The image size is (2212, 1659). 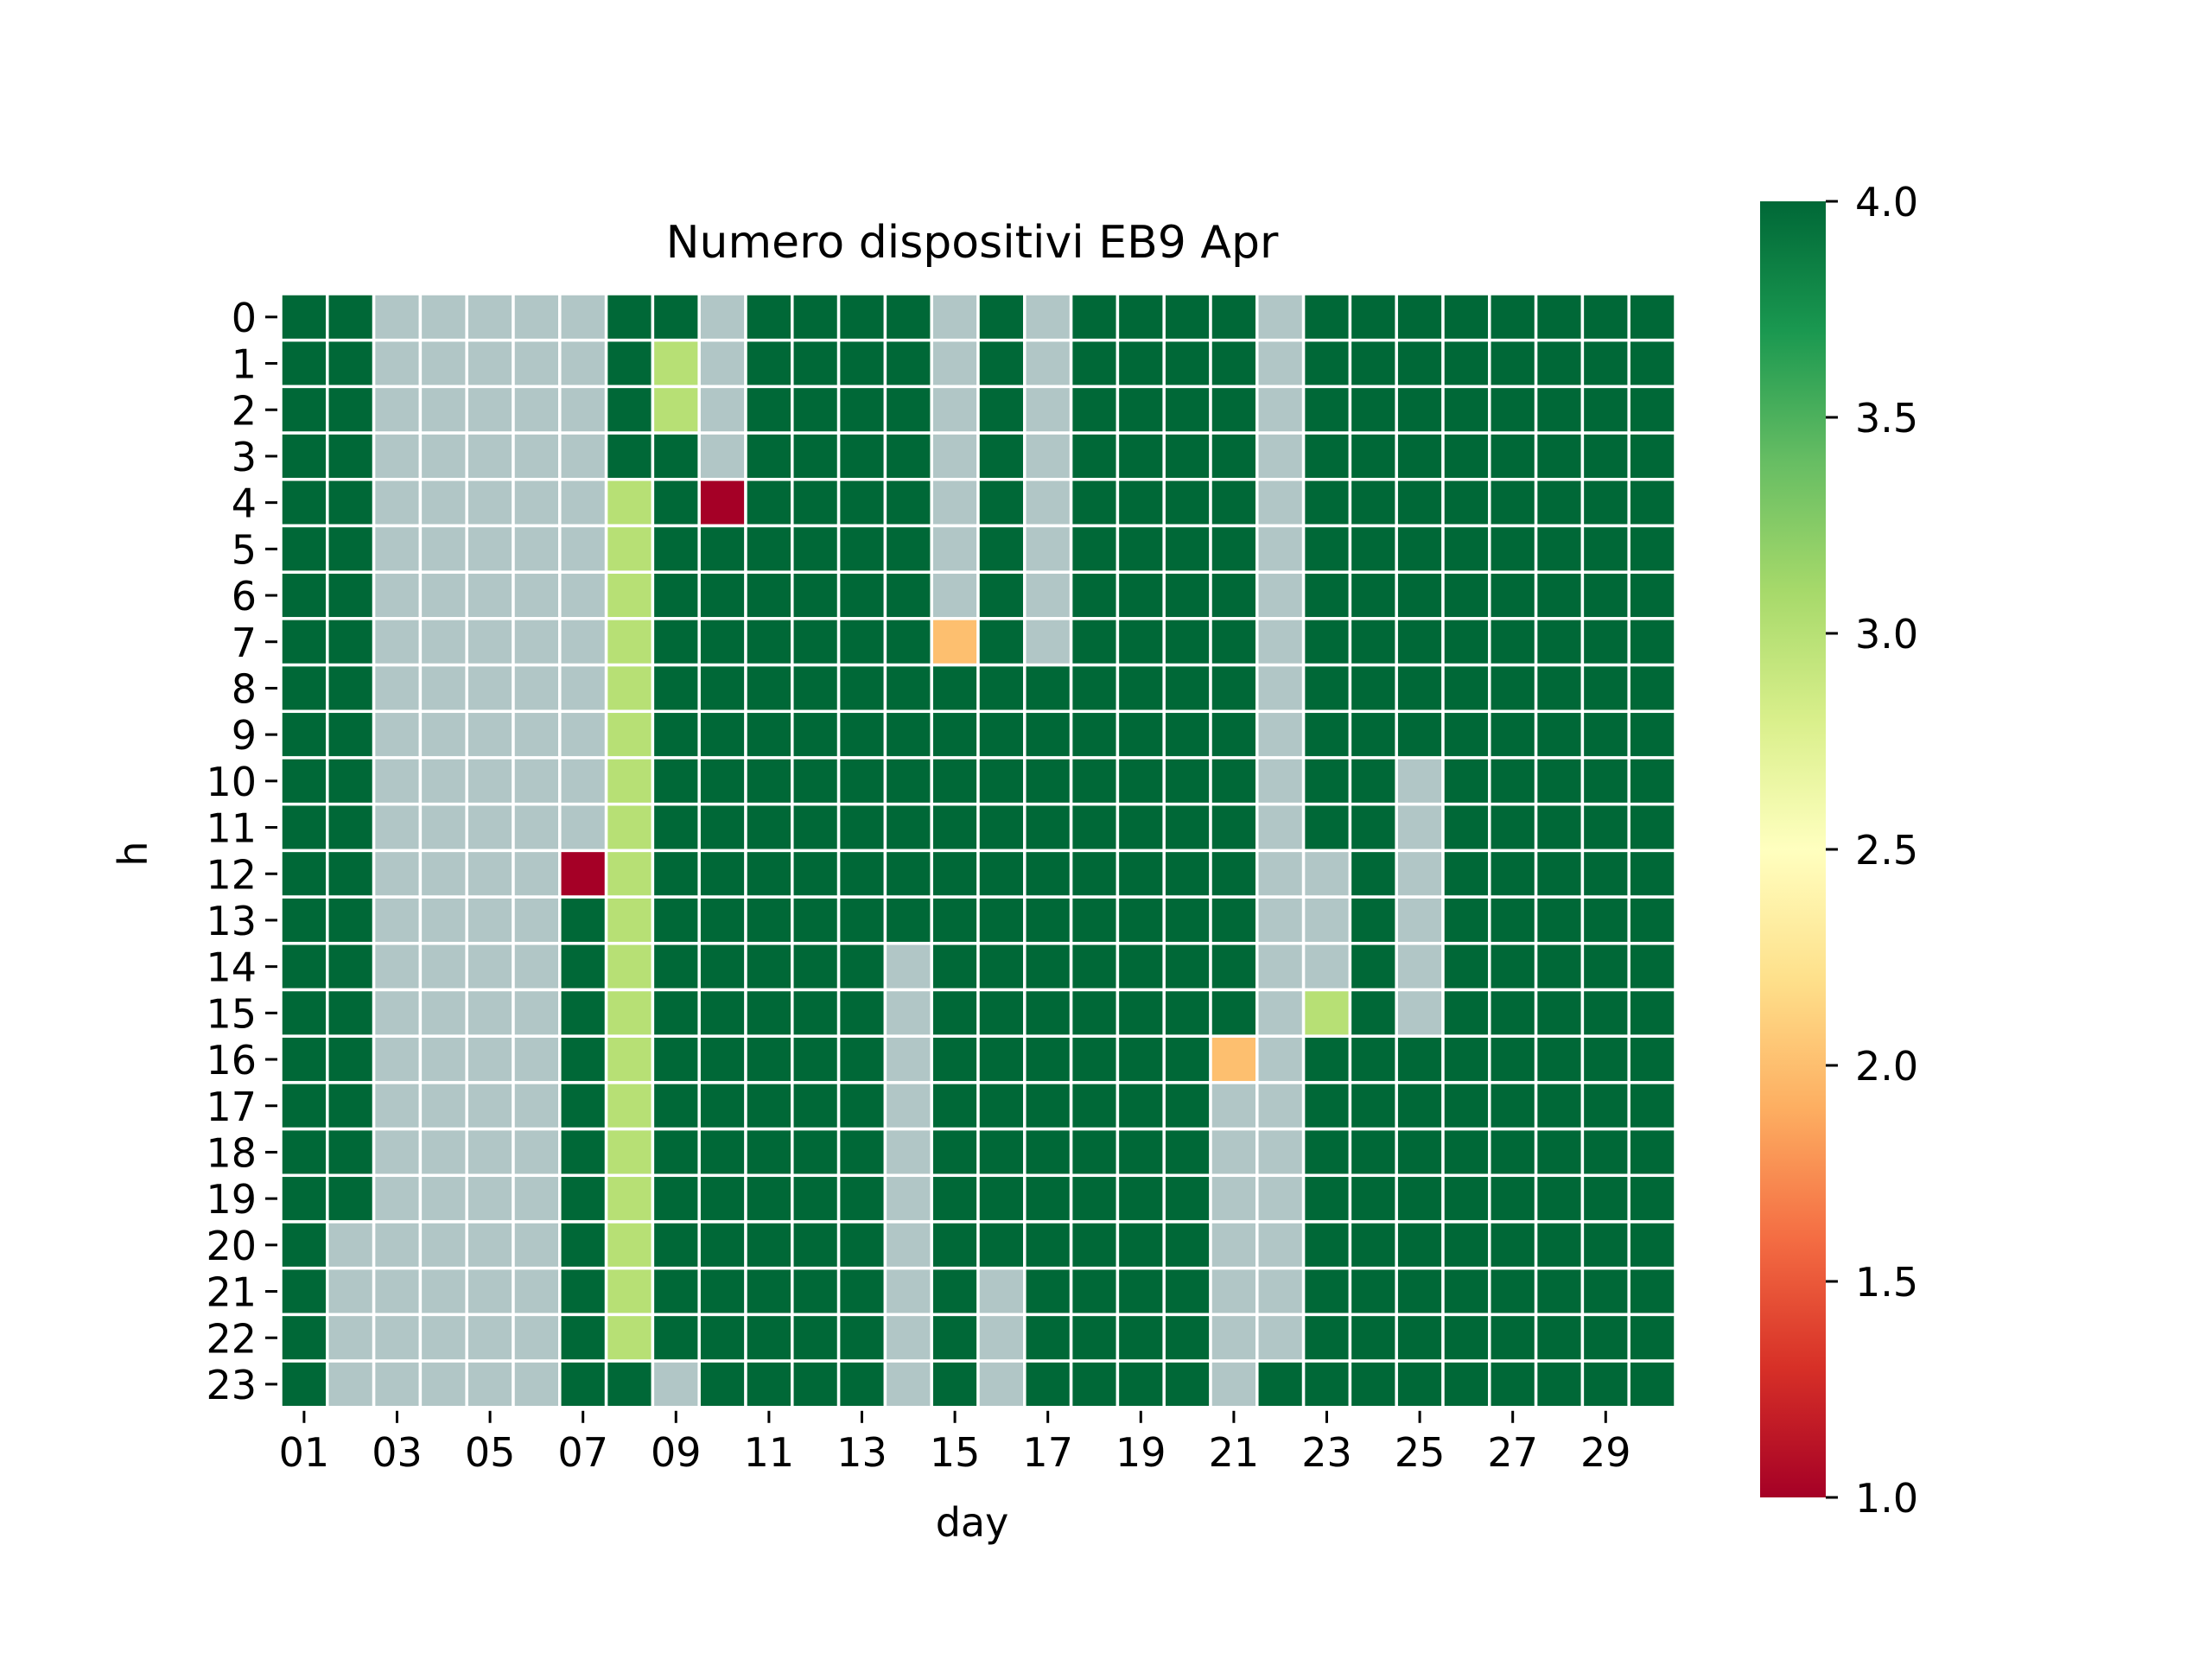 What do you see at coordinates (1326, 1452) in the screenshot?
I see `x-tick-label: 23` at bounding box center [1326, 1452].